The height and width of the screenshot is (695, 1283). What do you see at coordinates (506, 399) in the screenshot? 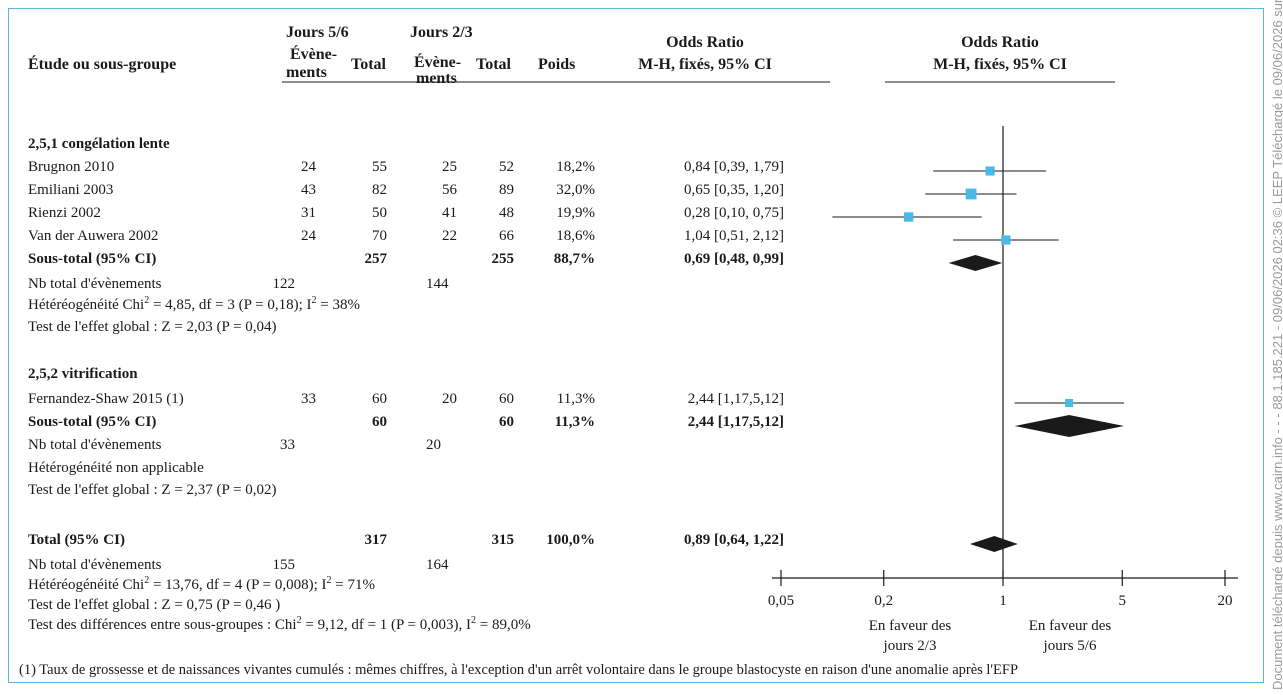
I see `total2: 60` at bounding box center [506, 399].